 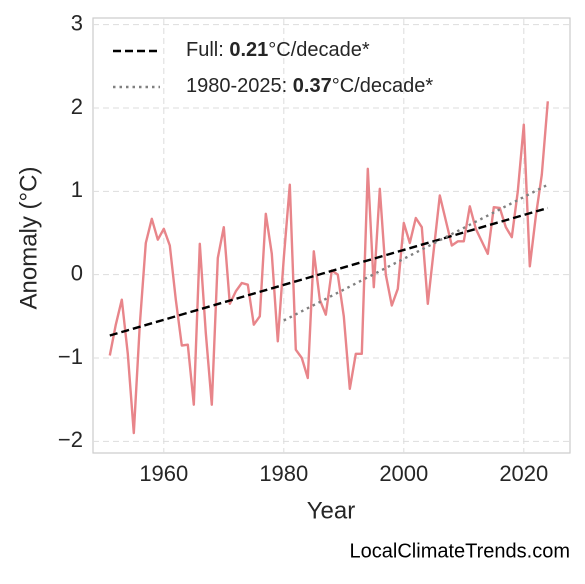 What do you see at coordinates (283, 473) in the screenshot?
I see `x-tick-label: 1980` at bounding box center [283, 473].